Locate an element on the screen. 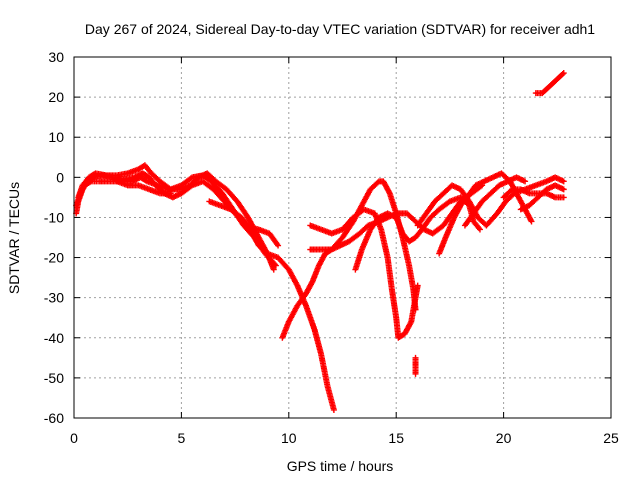 The height and width of the screenshot is (480, 640). y-tick-label: 0 is located at coordinates (60, 177).